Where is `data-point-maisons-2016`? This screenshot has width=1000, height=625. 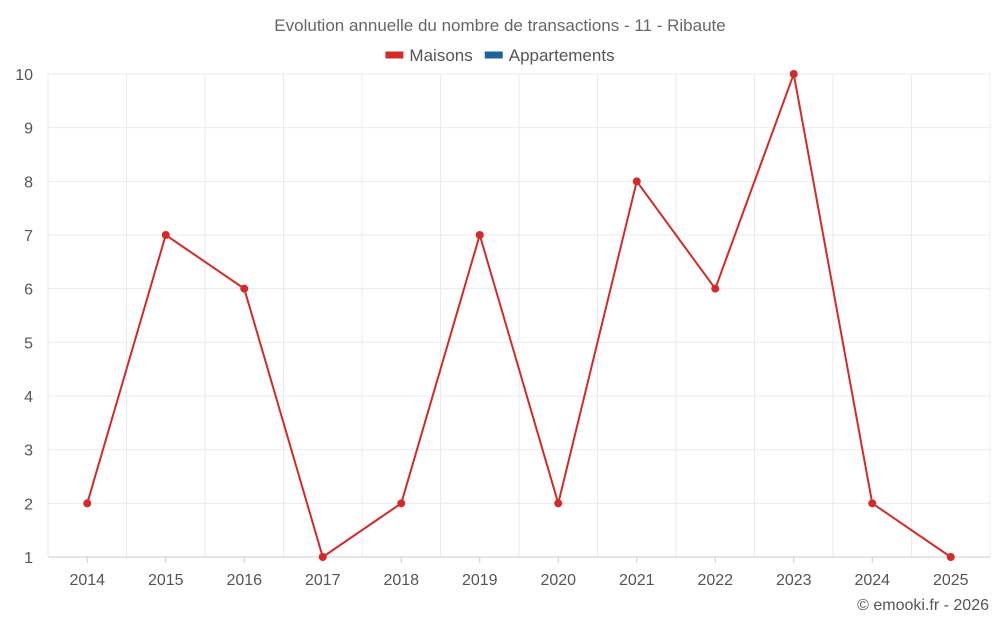 data-point-maisons-2016 is located at coordinates (244, 288).